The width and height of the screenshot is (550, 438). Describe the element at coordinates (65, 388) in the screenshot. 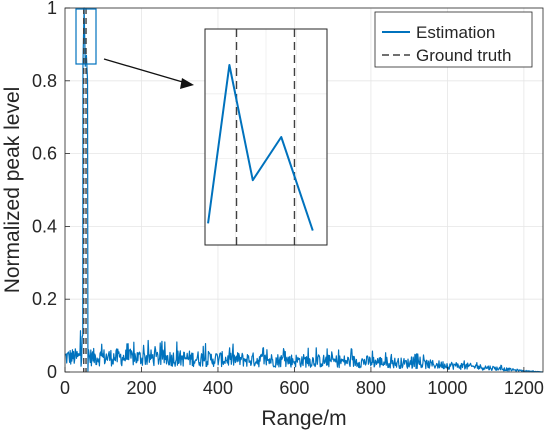

I see `x-tick-label: 0` at that location.